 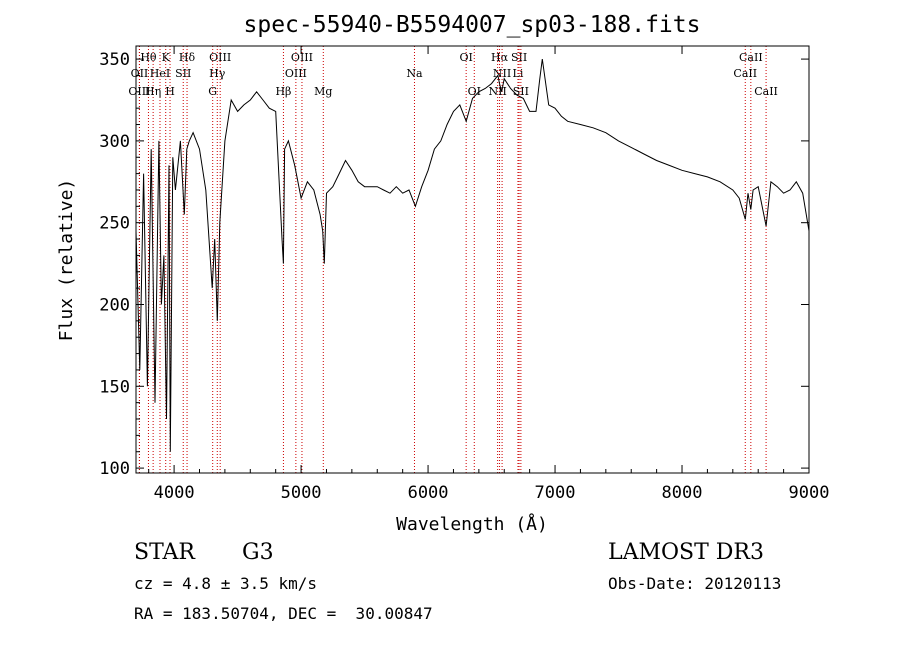 I want to click on marker-label-25: CaII, so click(x=751, y=57).